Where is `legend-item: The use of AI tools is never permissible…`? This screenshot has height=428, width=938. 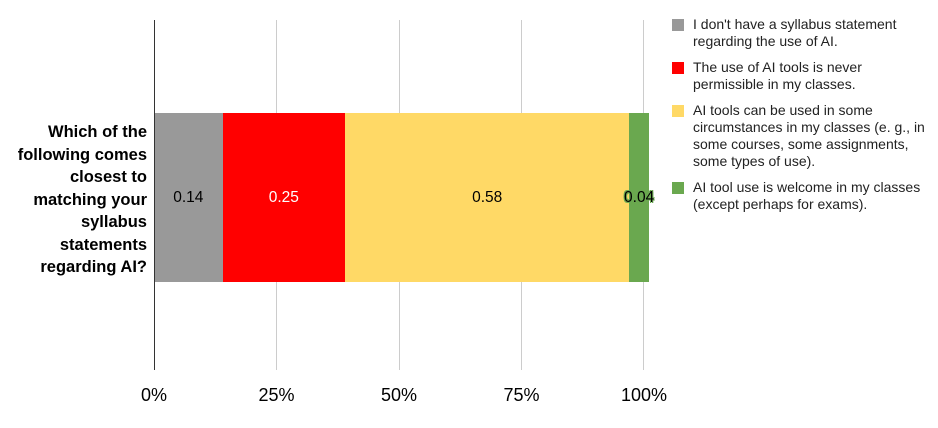 legend-item: The use of AI tools is never permissible… is located at coordinates (802, 76).